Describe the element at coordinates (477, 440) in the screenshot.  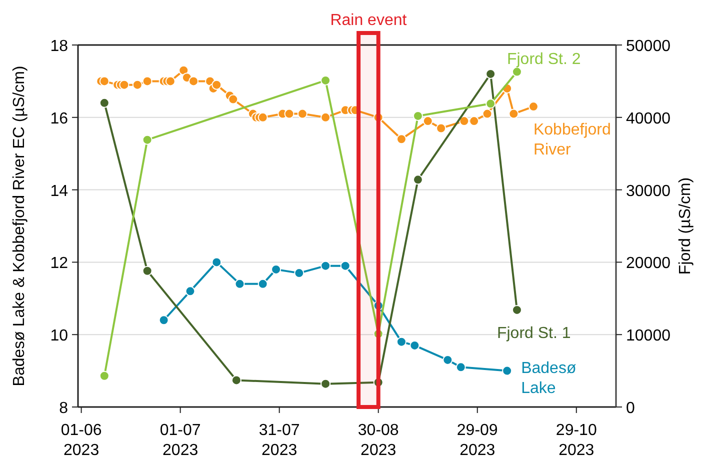
I see `x-tick-label: 29-09 2023` at that location.